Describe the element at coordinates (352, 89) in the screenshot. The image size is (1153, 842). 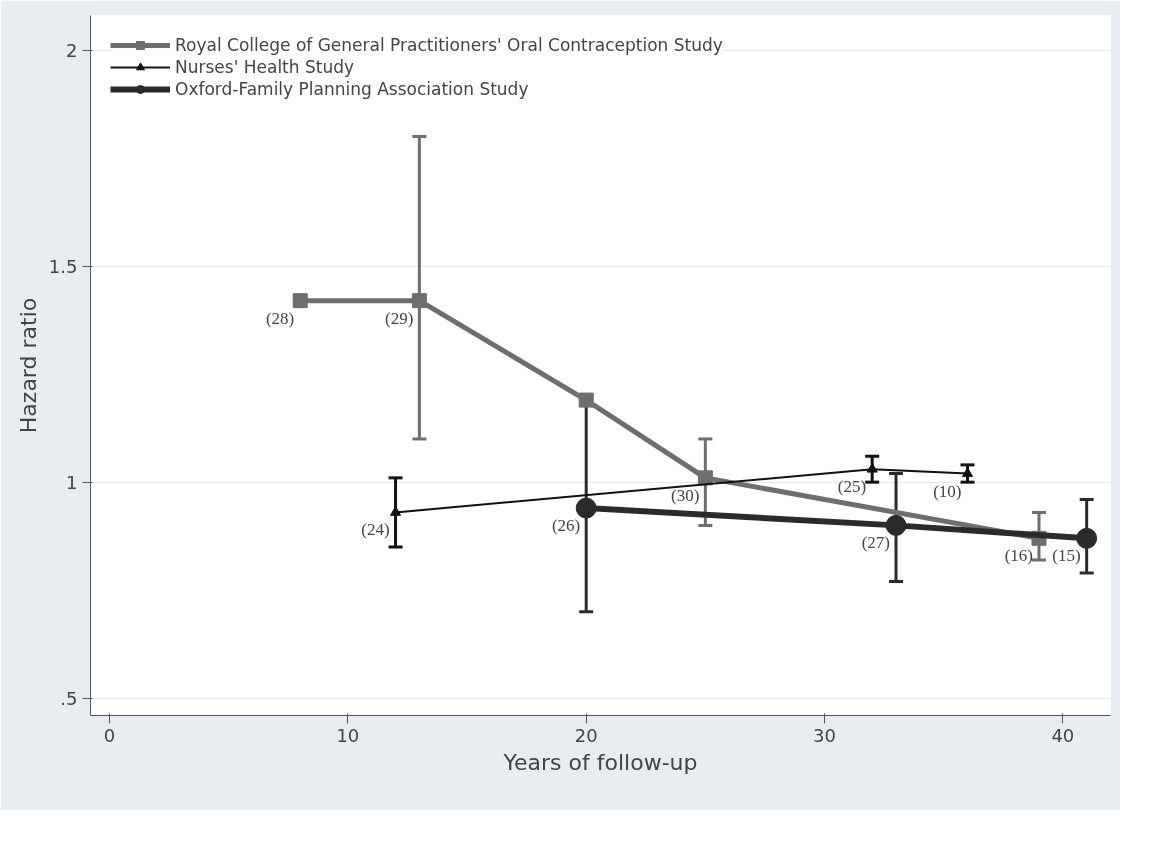
I see `legend-label: Oxford-Family Planning Association Study` at that location.